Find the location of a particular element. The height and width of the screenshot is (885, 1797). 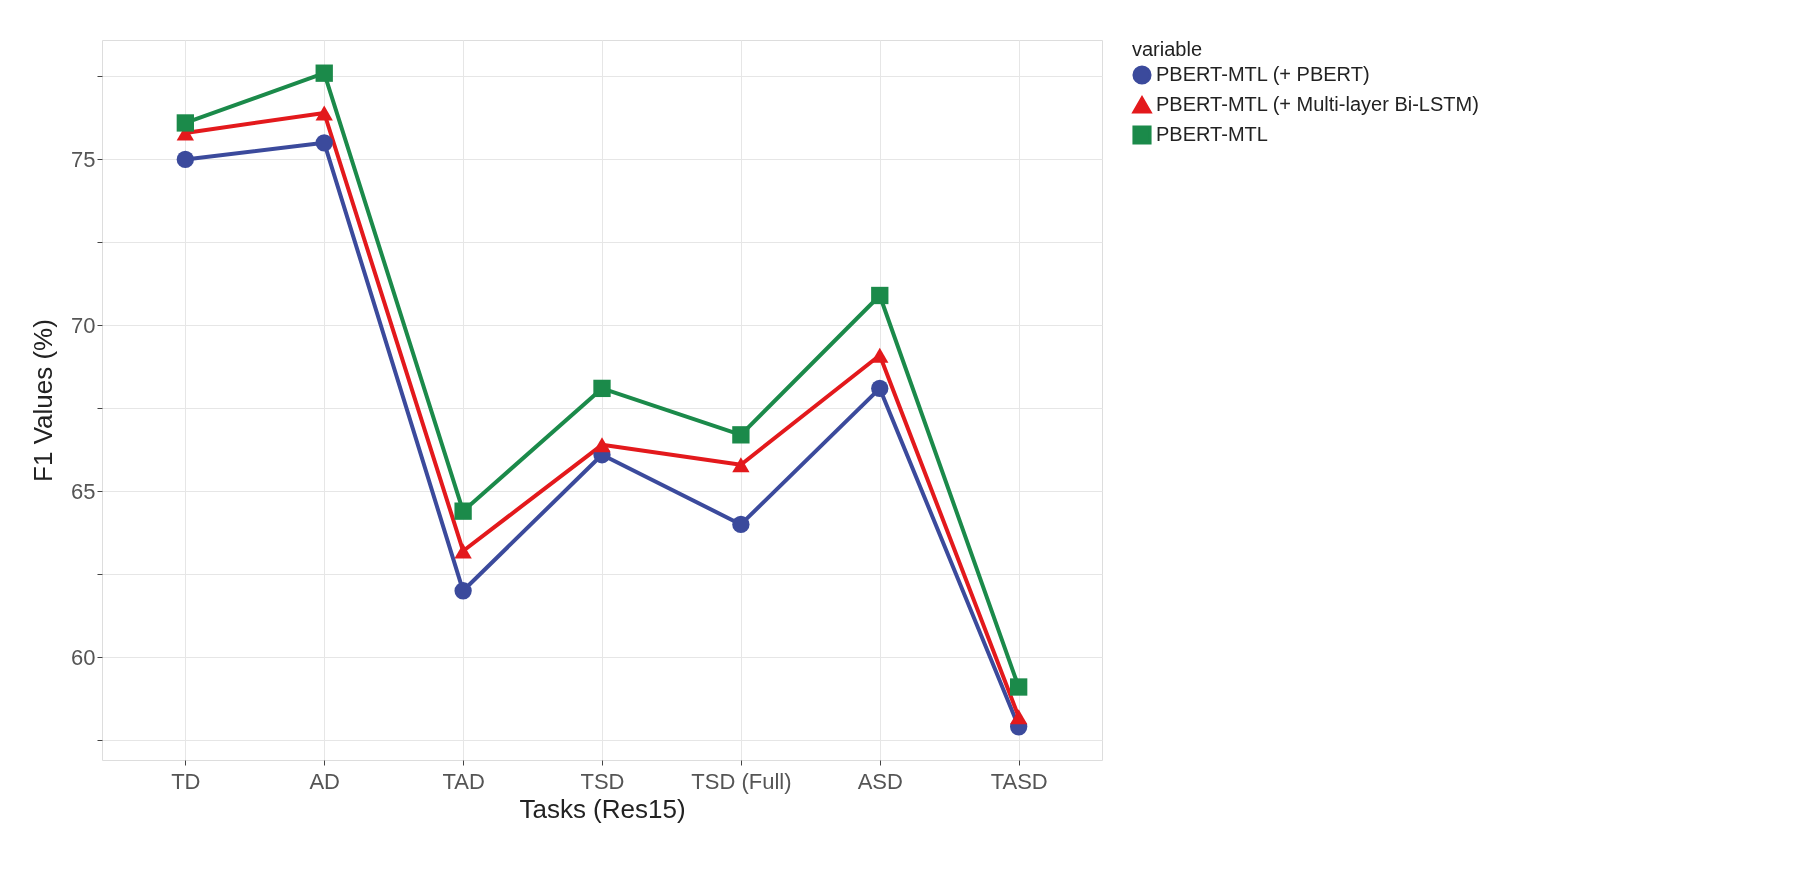

x-tick-label: TSD is located at coordinates (602, 781).